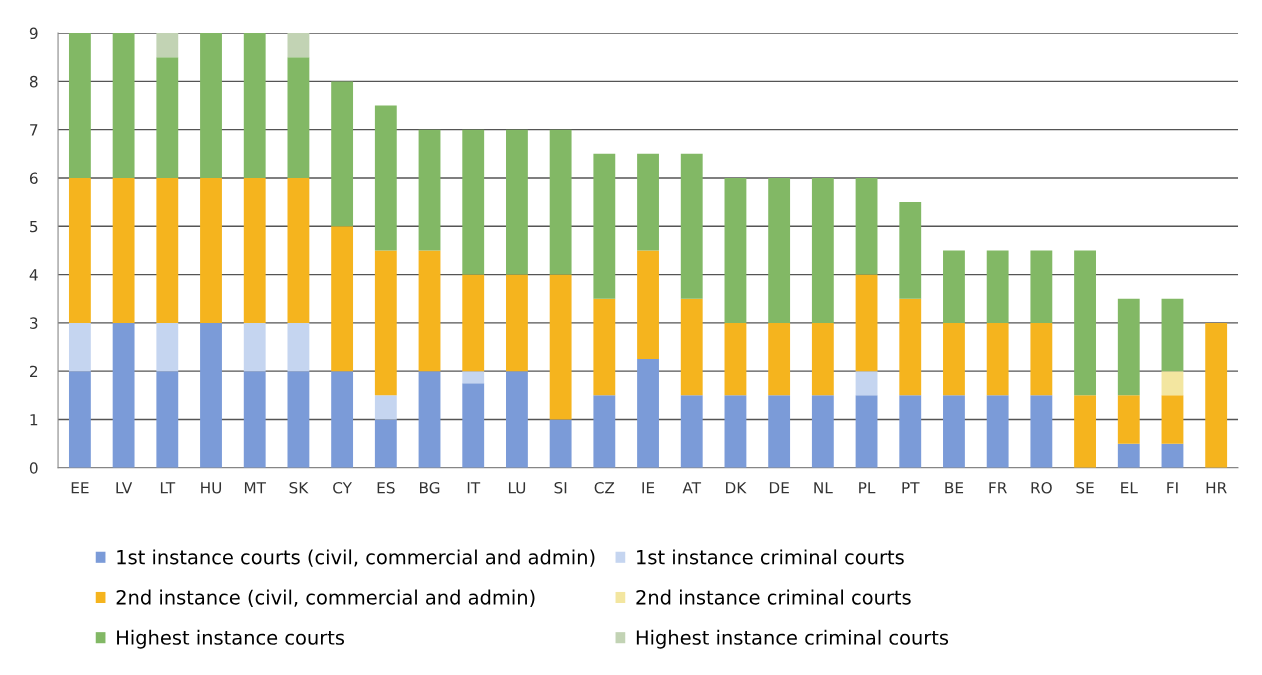 This screenshot has height=675, width=1262. What do you see at coordinates (1129, 488) in the screenshot?
I see `x-tick-label: EL` at bounding box center [1129, 488].